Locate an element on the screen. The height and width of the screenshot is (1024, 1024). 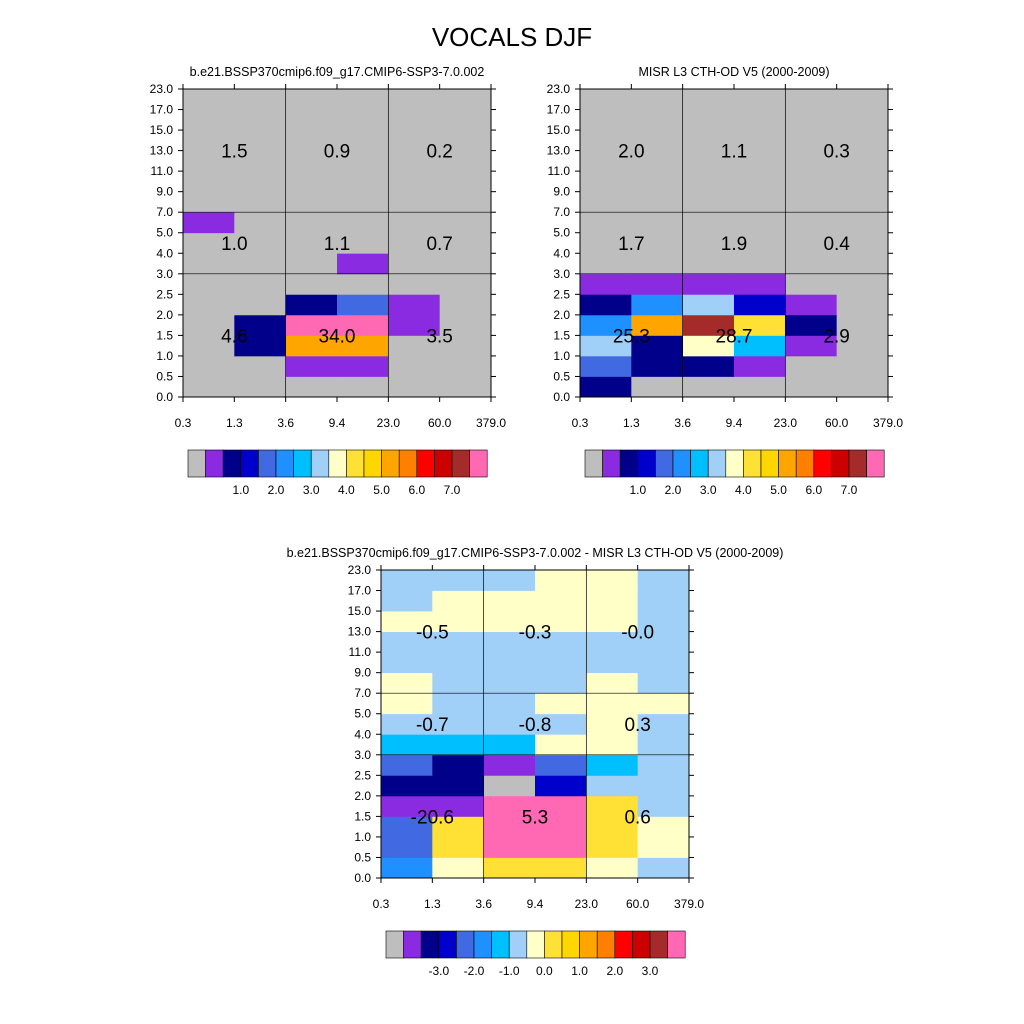
y-tick-label: 2.0 is located at coordinates (164, 315).